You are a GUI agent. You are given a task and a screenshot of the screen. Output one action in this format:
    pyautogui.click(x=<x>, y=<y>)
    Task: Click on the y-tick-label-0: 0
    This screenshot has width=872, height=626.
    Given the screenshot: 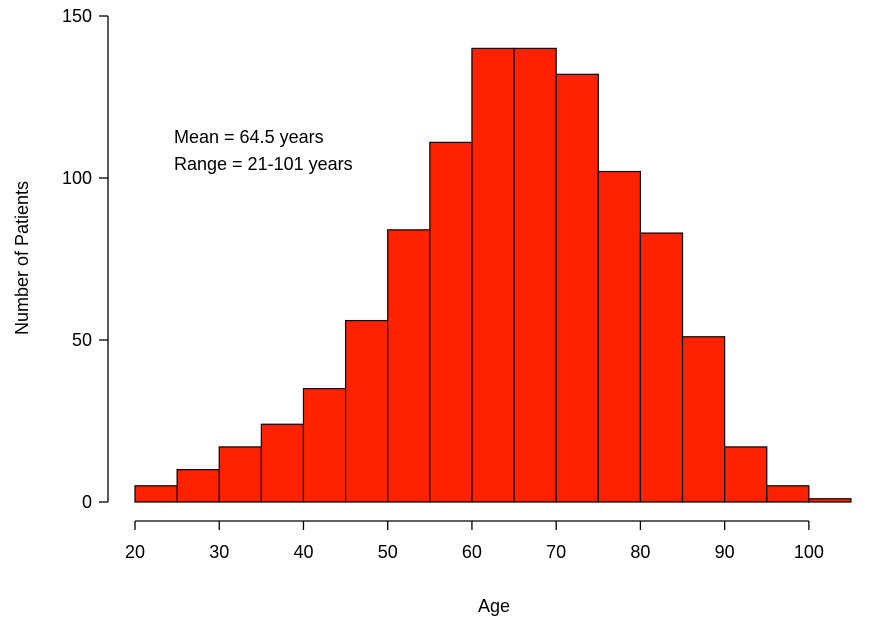 What is the action you would take?
    pyautogui.click(x=87, y=502)
    